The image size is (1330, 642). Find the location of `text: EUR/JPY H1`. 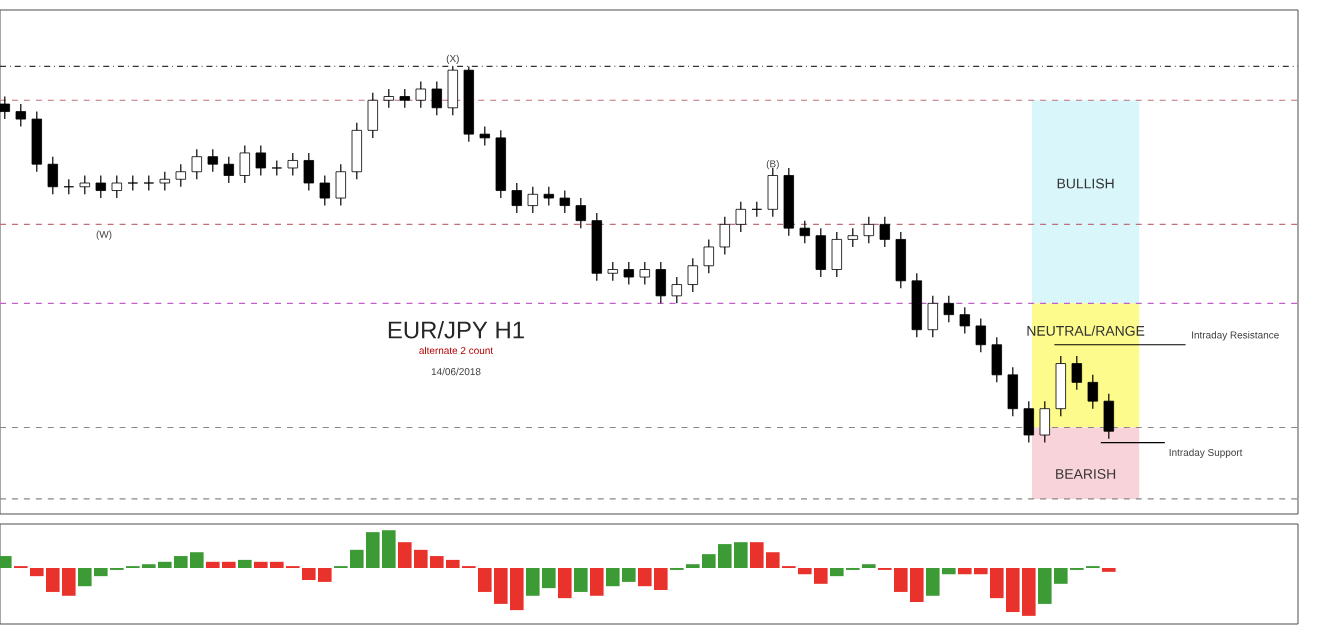

text: EUR/JPY H1 is located at coordinates (456, 329).